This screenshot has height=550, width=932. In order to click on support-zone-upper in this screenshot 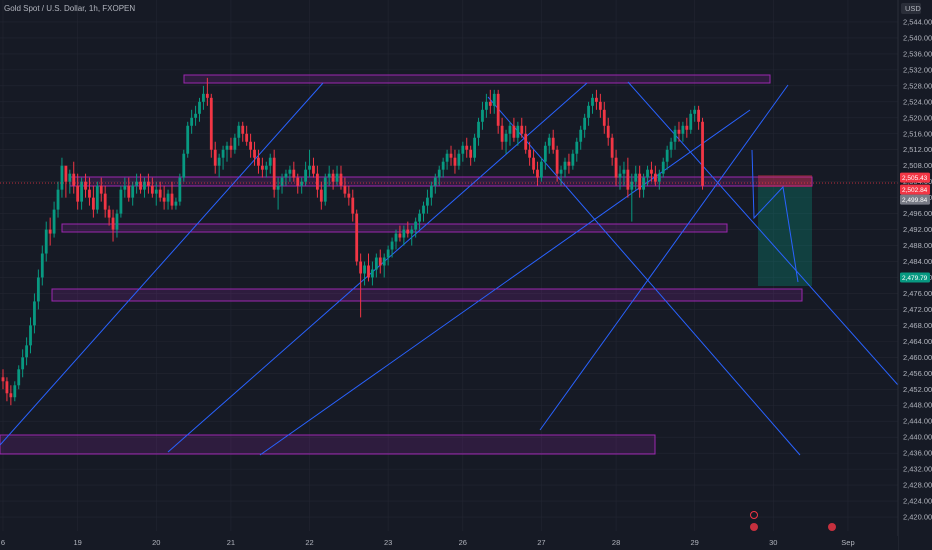, I will do `click(441, 181)`.